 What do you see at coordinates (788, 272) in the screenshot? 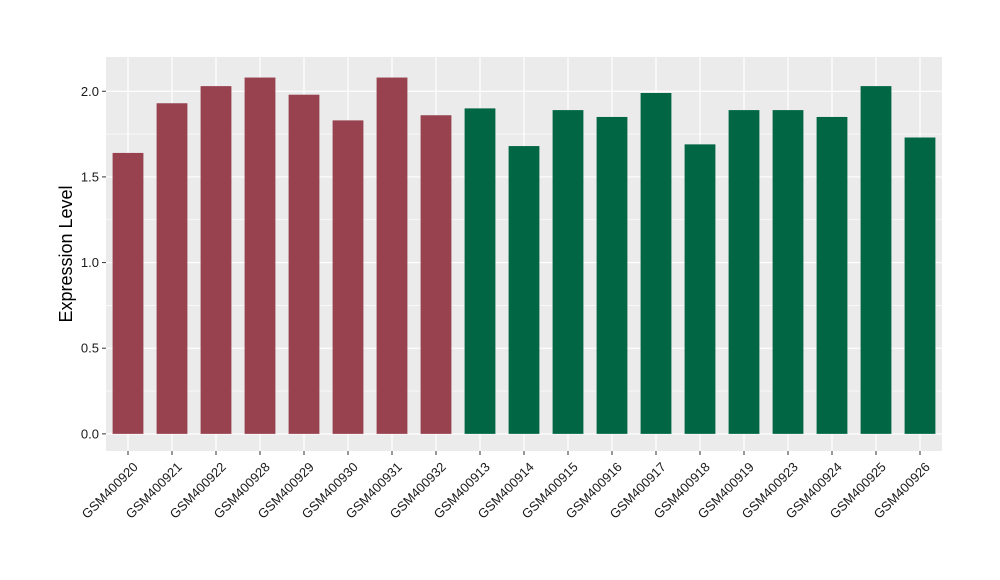
I see `bar-GSM400923` at bounding box center [788, 272].